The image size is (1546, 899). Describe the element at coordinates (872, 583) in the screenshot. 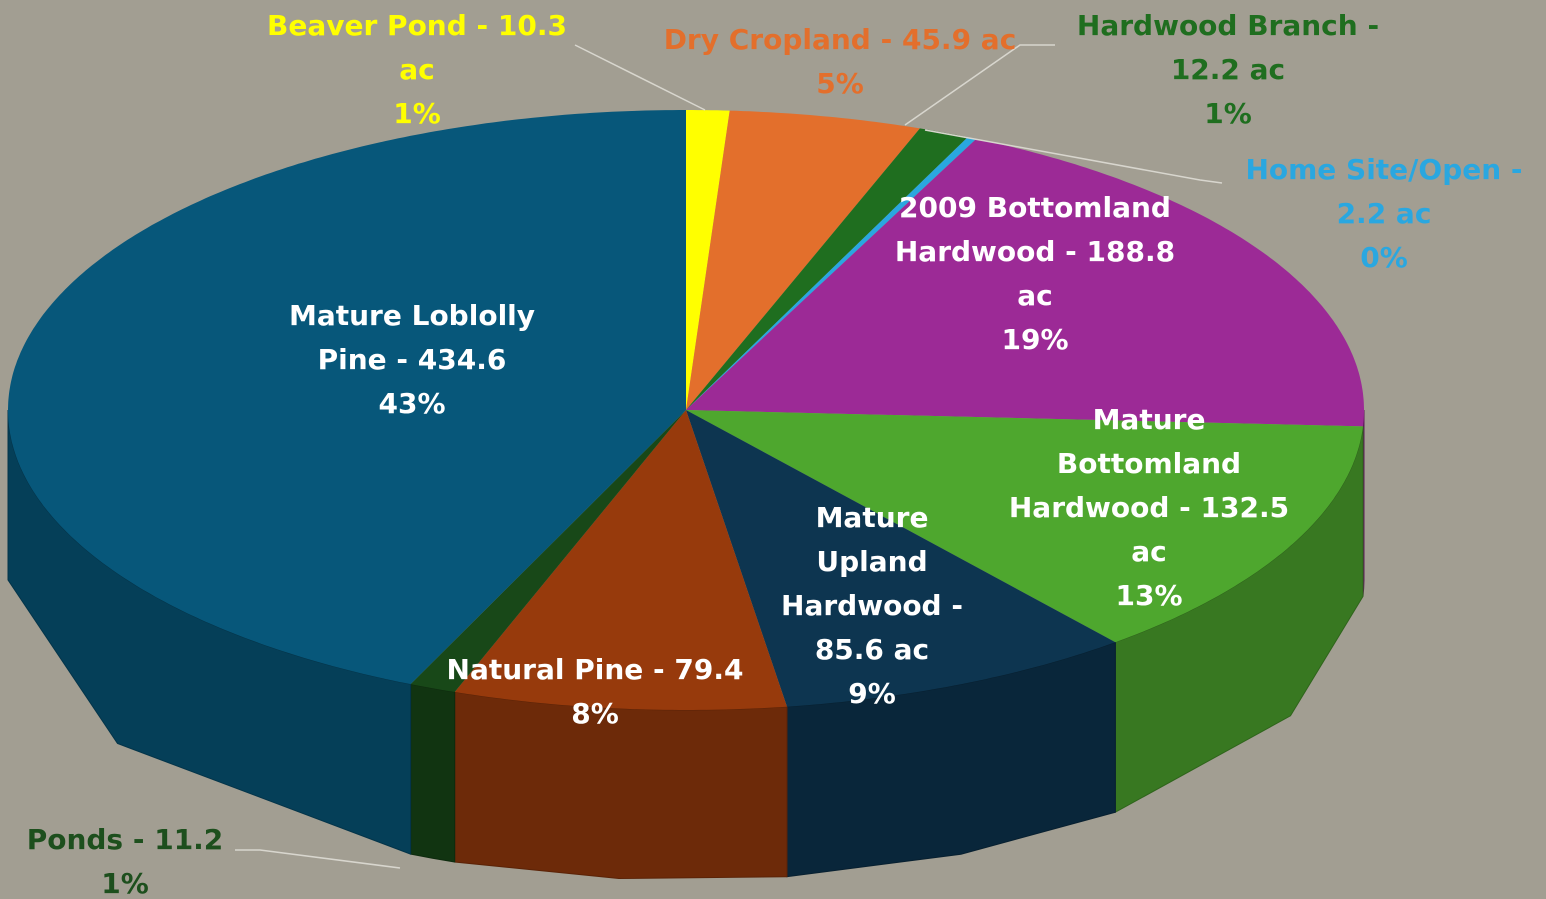

I see `category-label: Mature Upland Hardwood - 85.6 ac` at that location.